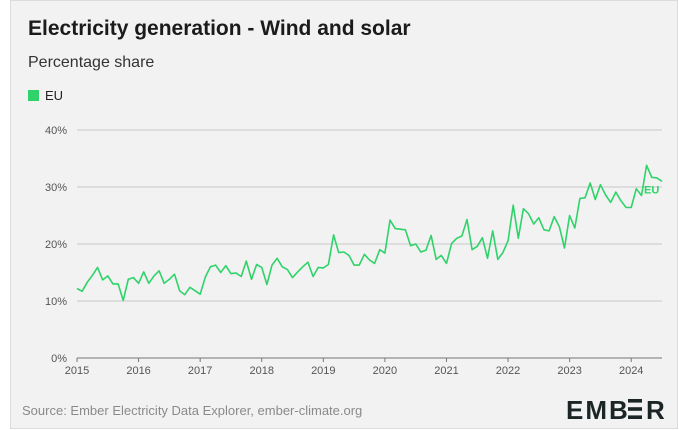  I want to click on legend-swatch-eu, so click(33, 95).